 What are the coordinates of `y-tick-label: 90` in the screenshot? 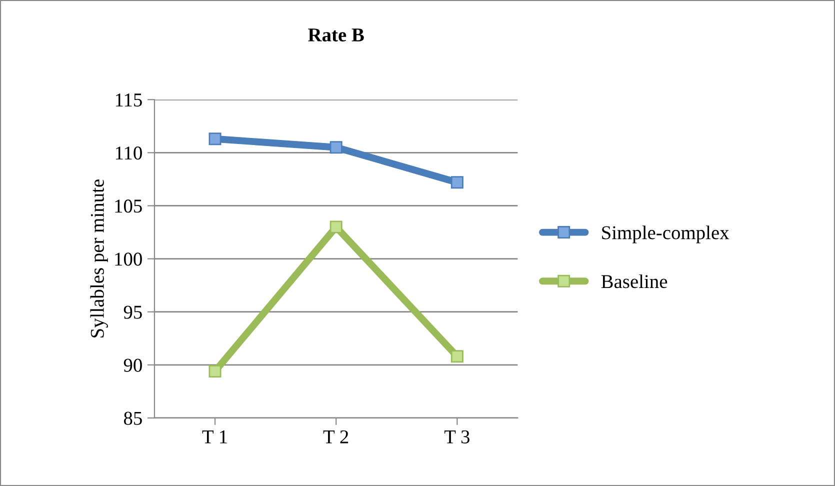 It's located at (133, 365).